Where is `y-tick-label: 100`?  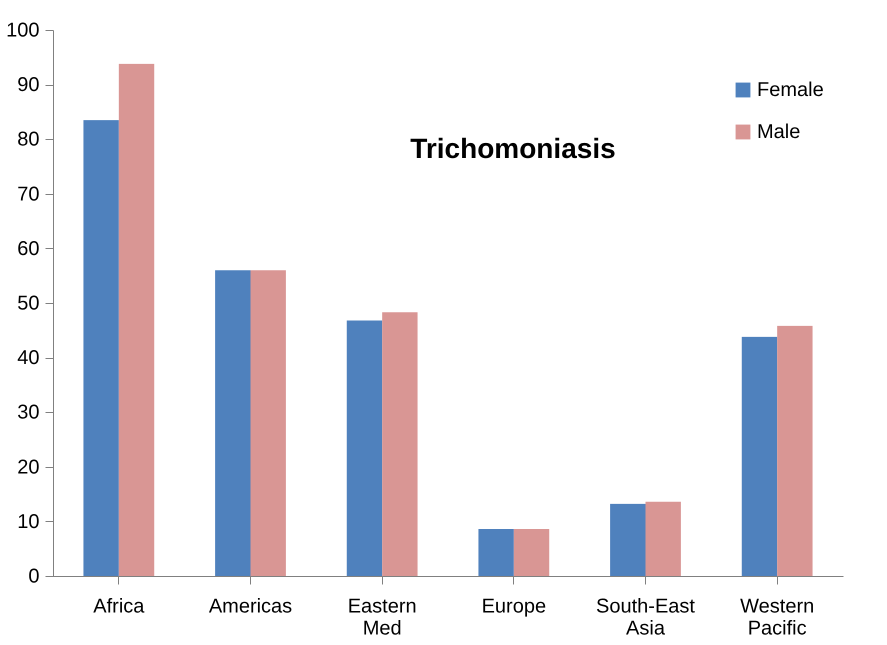 y-tick-label: 100 is located at coordinates (23, 31).